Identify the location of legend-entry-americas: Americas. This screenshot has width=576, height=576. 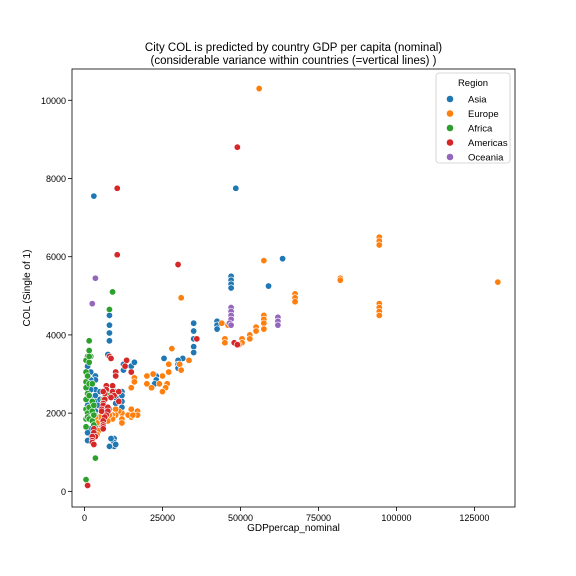
(477, 143).